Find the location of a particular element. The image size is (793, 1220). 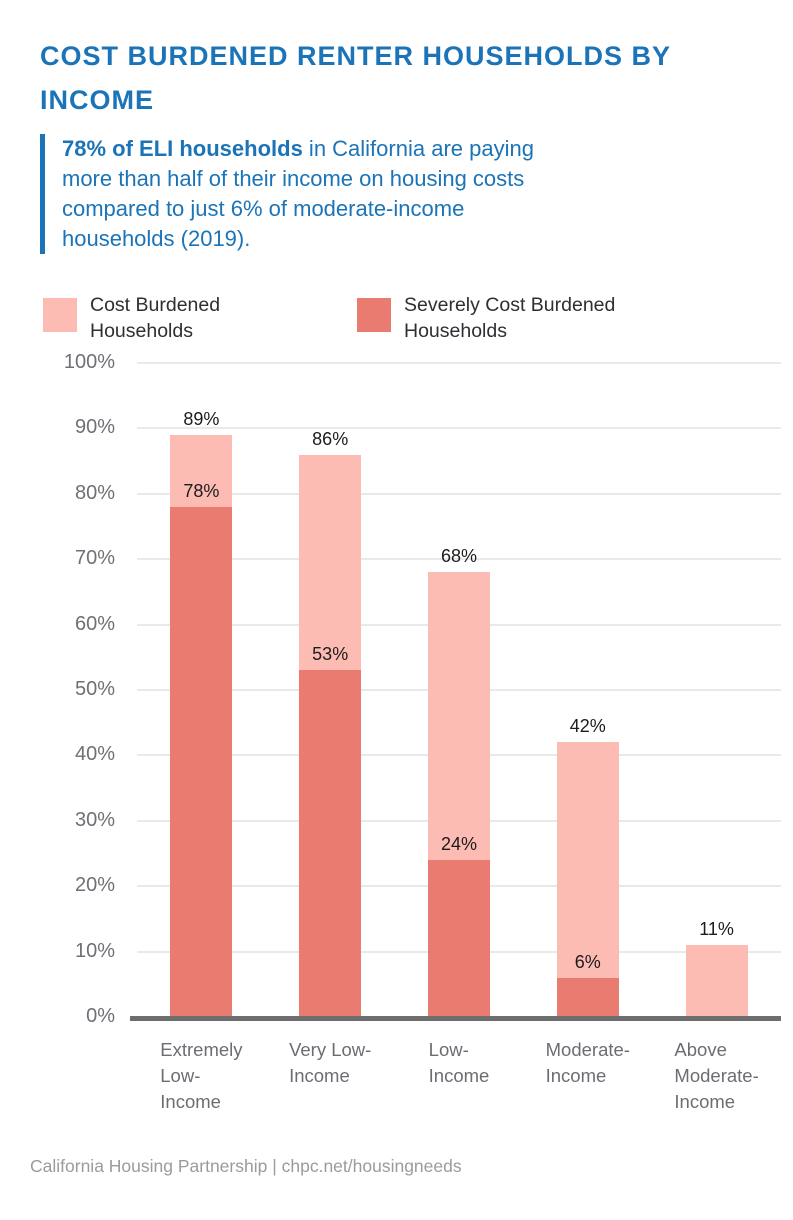

callout-bold-text: 78% of ELI households is located at coordinates (182, 148).